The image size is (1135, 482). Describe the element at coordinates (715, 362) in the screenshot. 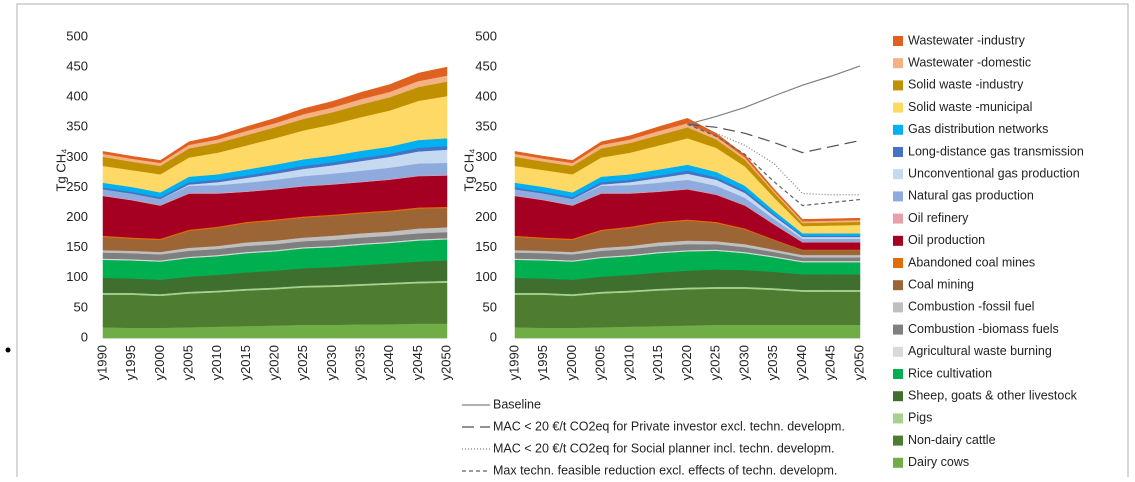

I see `x-tick-label: y2025` at that location.